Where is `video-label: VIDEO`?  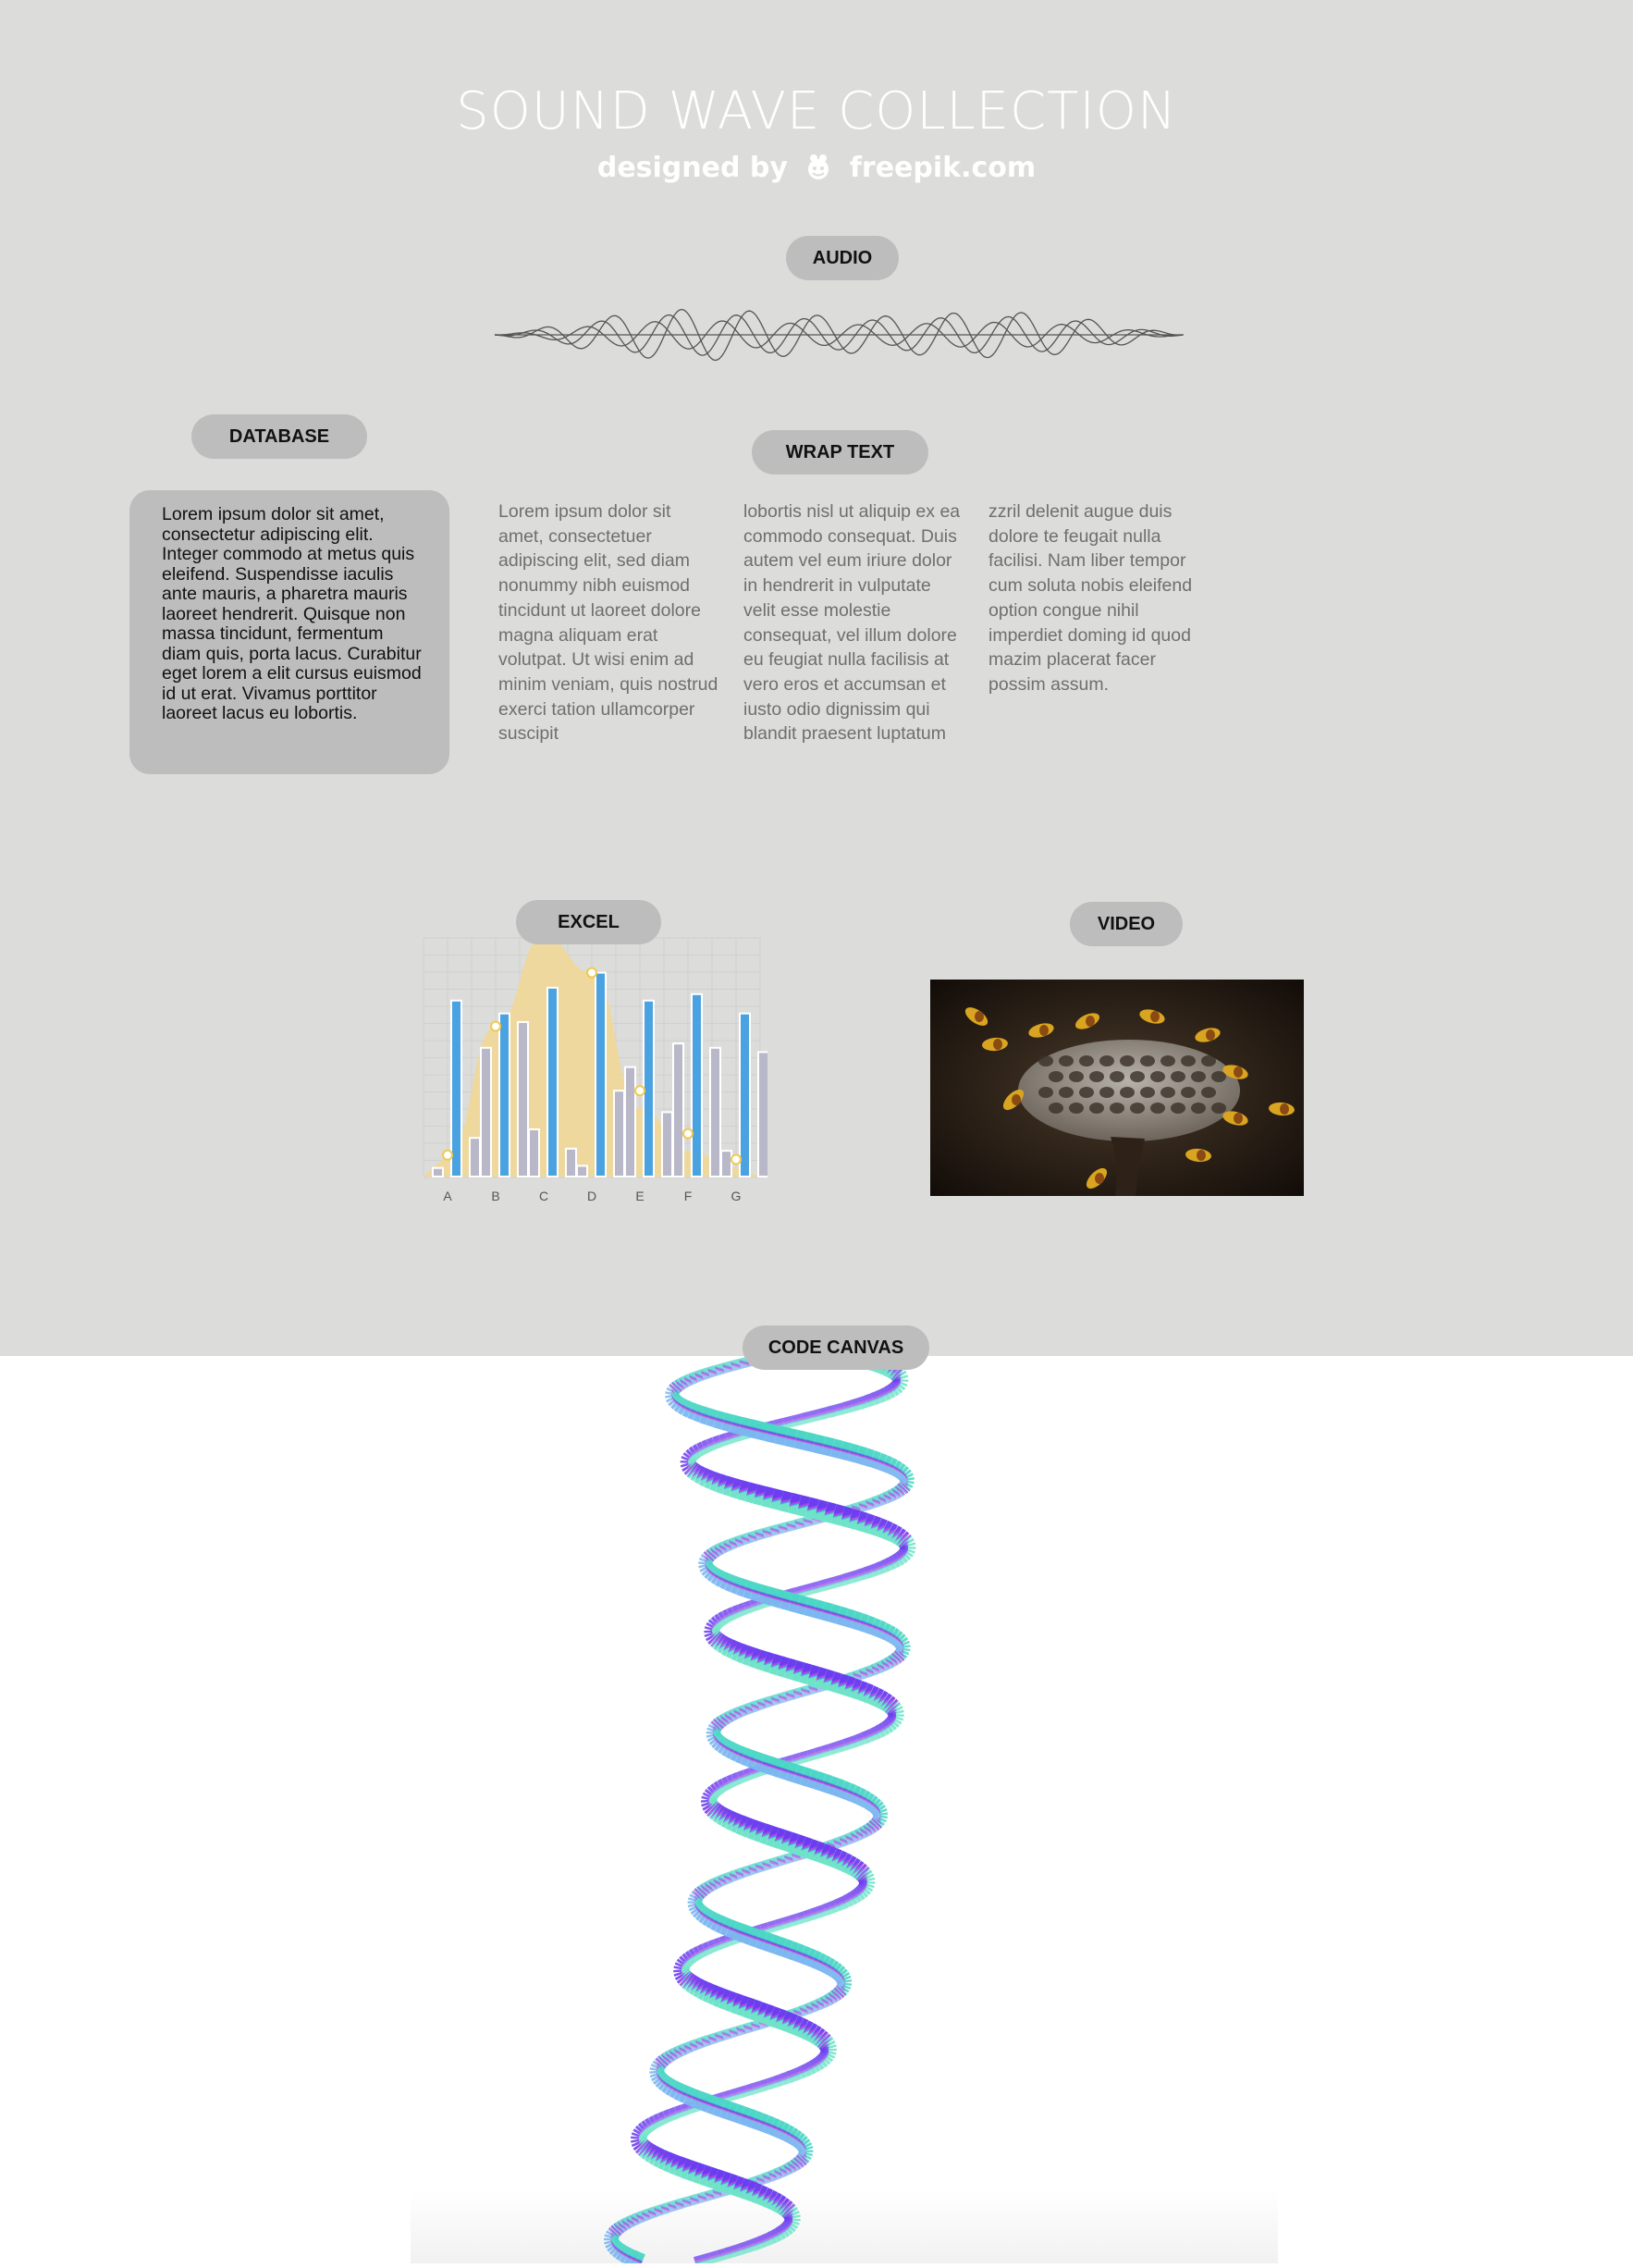 video-label: VIDEO is located at coordinates (1126, 924).